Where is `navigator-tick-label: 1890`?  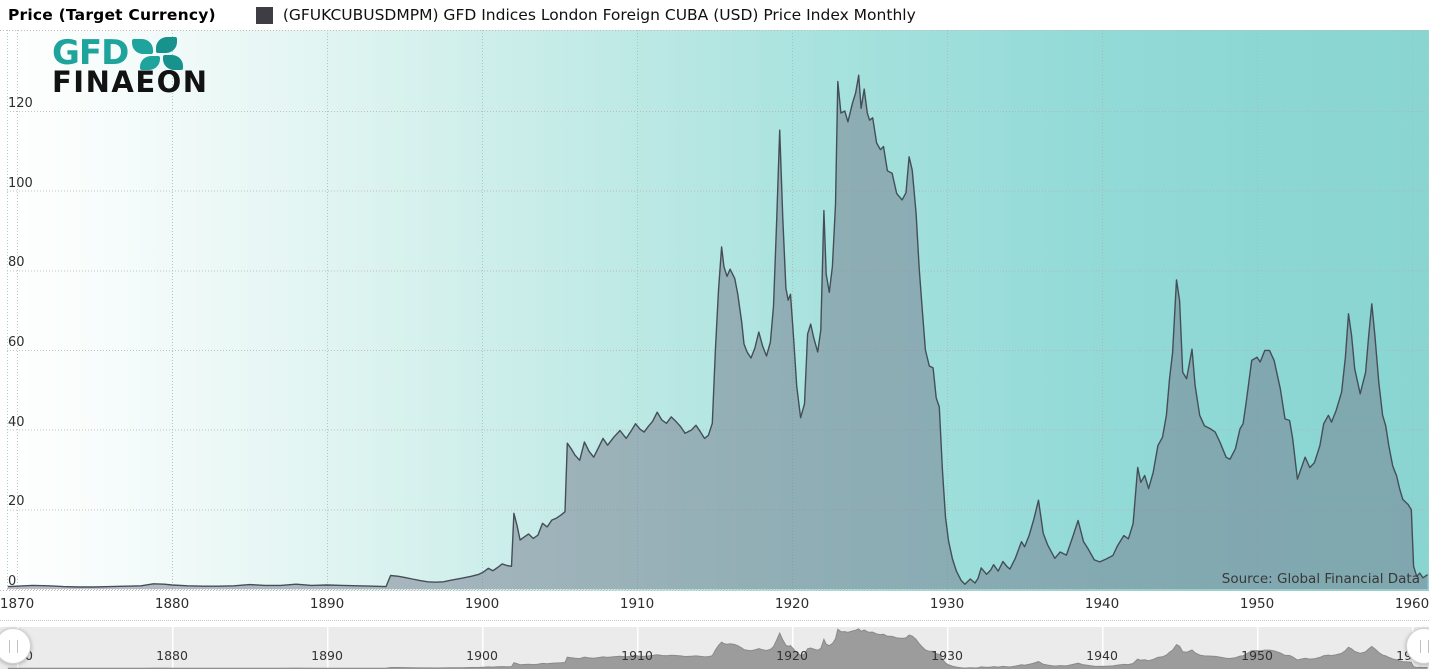
navigator-tick-label: 1890 is located at coordinates (327, 655).